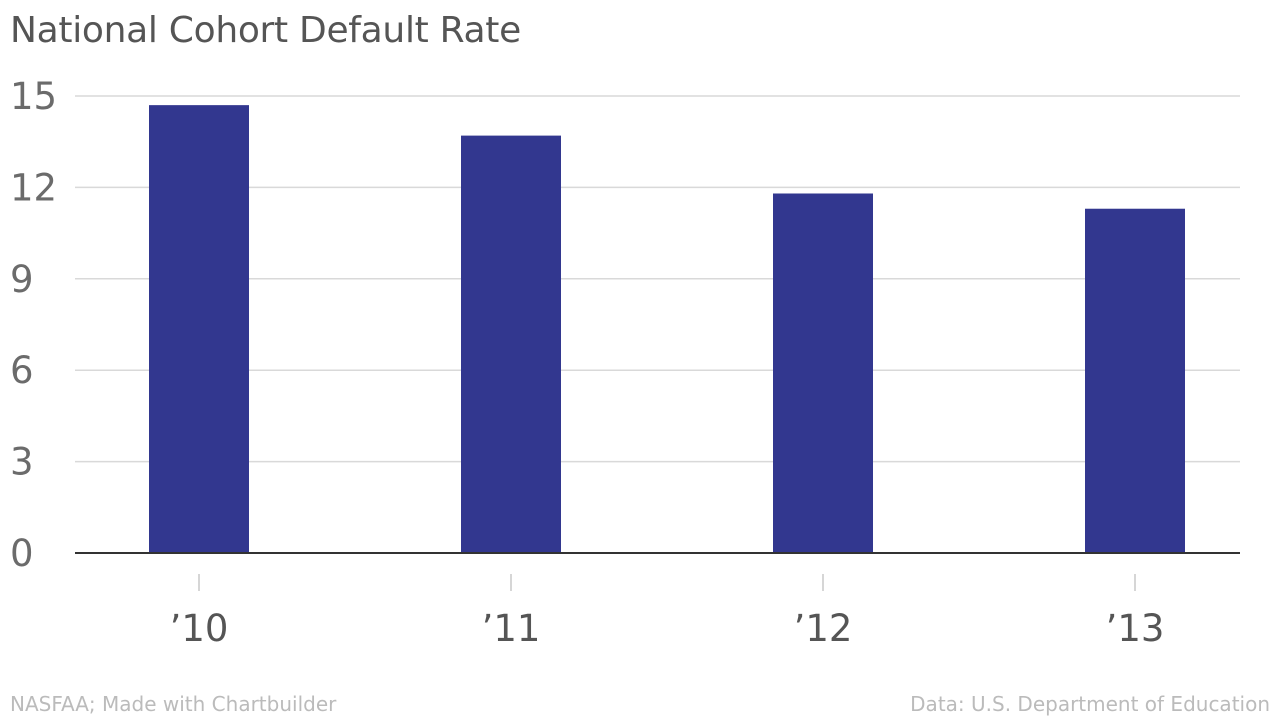  What do you see at coordinates (22, 553) in the screenshot?
I see `y-tick-label: 0` at bounding box center [22, 553].